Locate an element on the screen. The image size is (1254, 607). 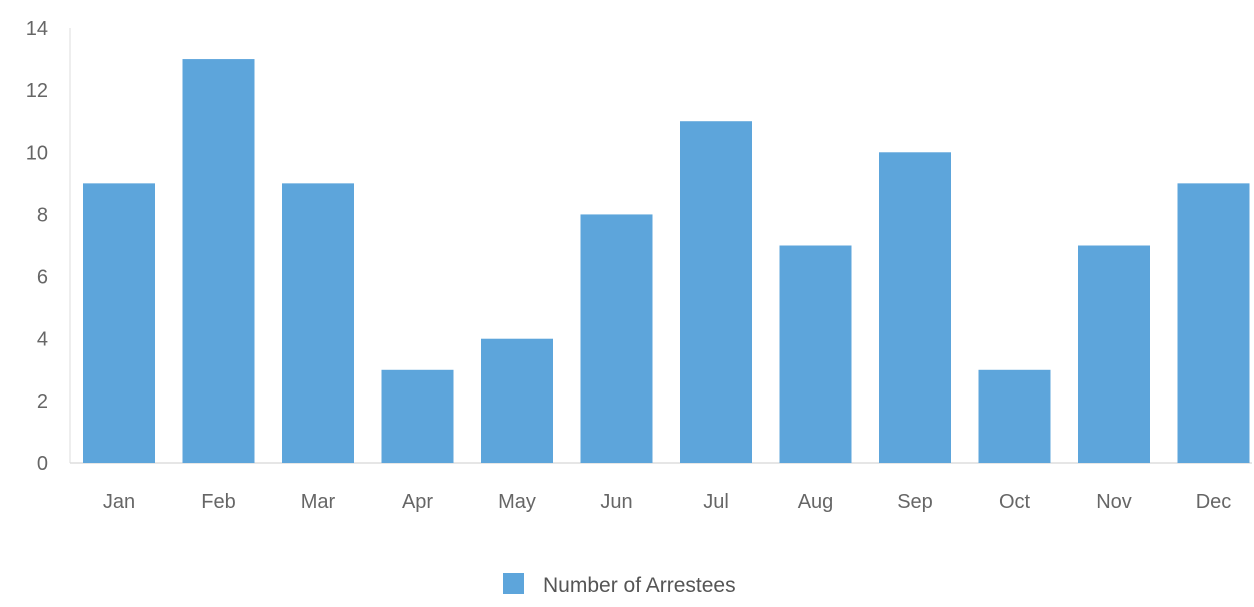
x-tick-label: Feb is located at coordinates (218, 502).